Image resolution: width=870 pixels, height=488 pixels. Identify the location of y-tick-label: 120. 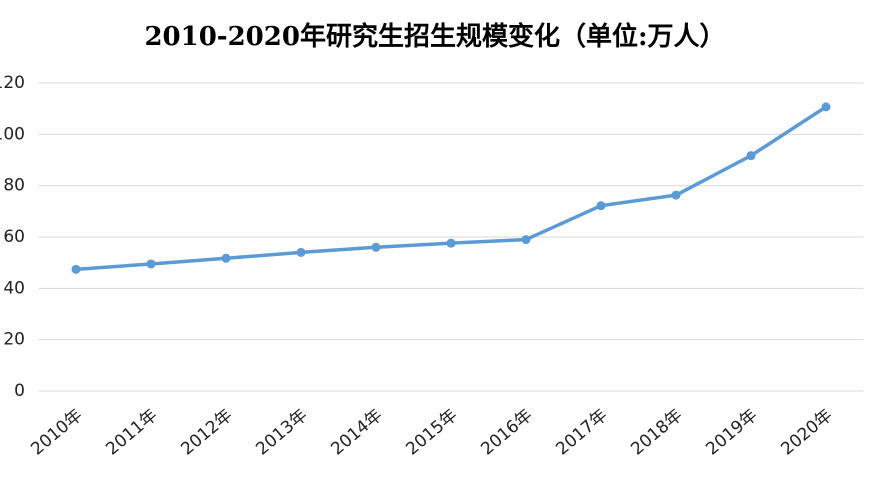
(12, 83).